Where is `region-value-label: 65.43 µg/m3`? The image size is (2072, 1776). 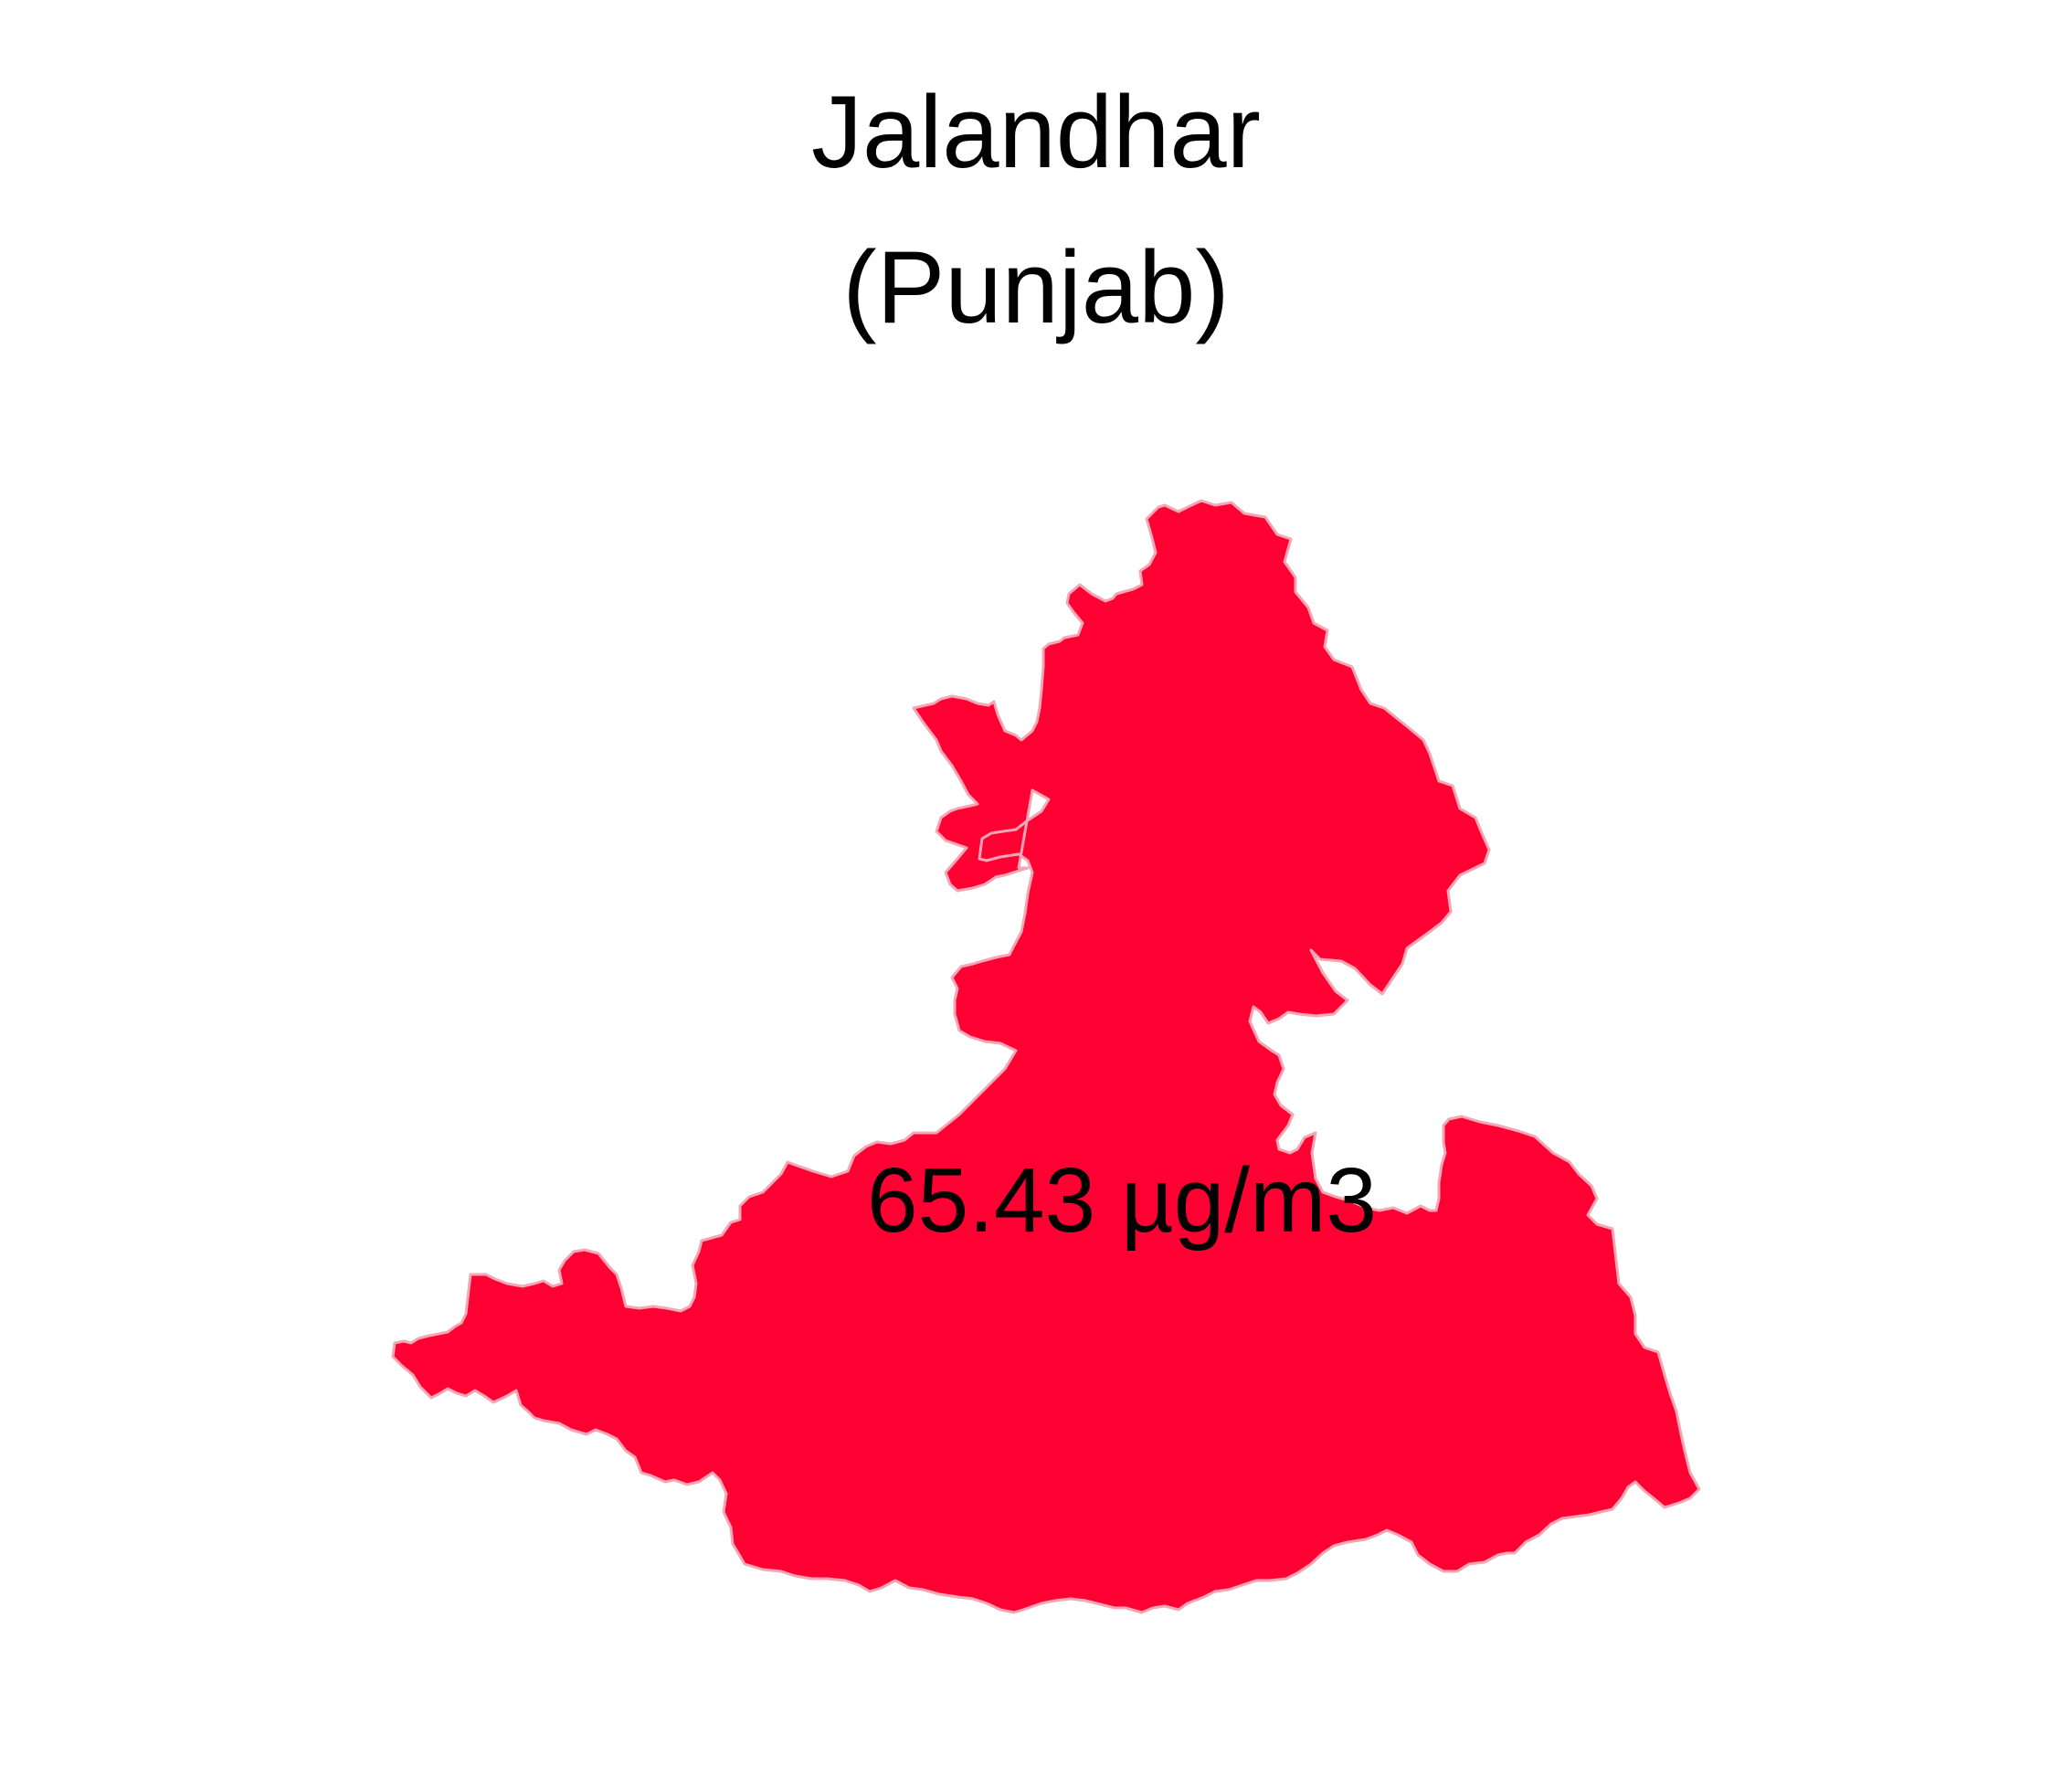
region-value-label: 65.43 µg/m3 is located at coordinates (1122, 1200).